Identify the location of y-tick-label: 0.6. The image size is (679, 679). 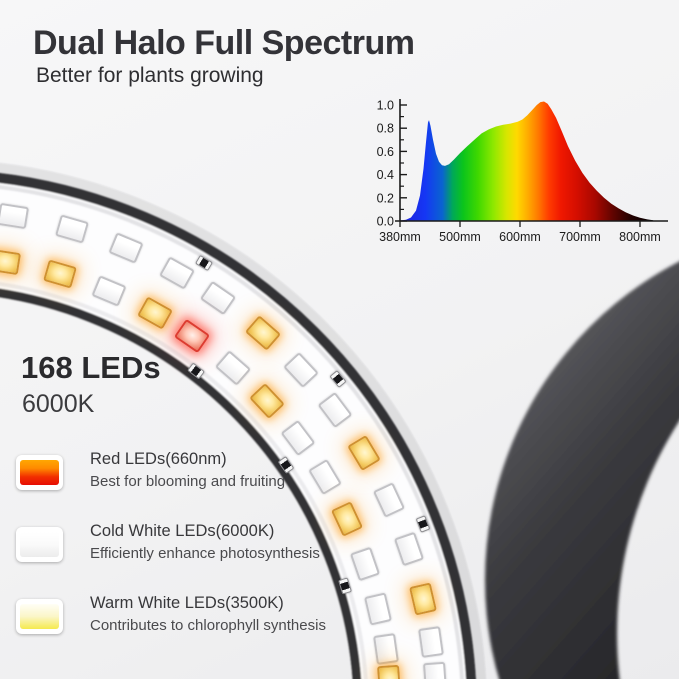
(385, 152).